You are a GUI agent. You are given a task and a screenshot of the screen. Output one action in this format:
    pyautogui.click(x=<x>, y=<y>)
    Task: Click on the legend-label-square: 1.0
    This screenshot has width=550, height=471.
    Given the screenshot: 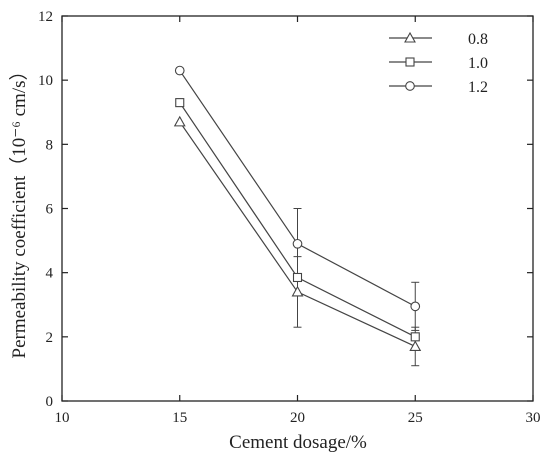 What is the action you would take?
    pyautogui.click(x=478, y=63)
    